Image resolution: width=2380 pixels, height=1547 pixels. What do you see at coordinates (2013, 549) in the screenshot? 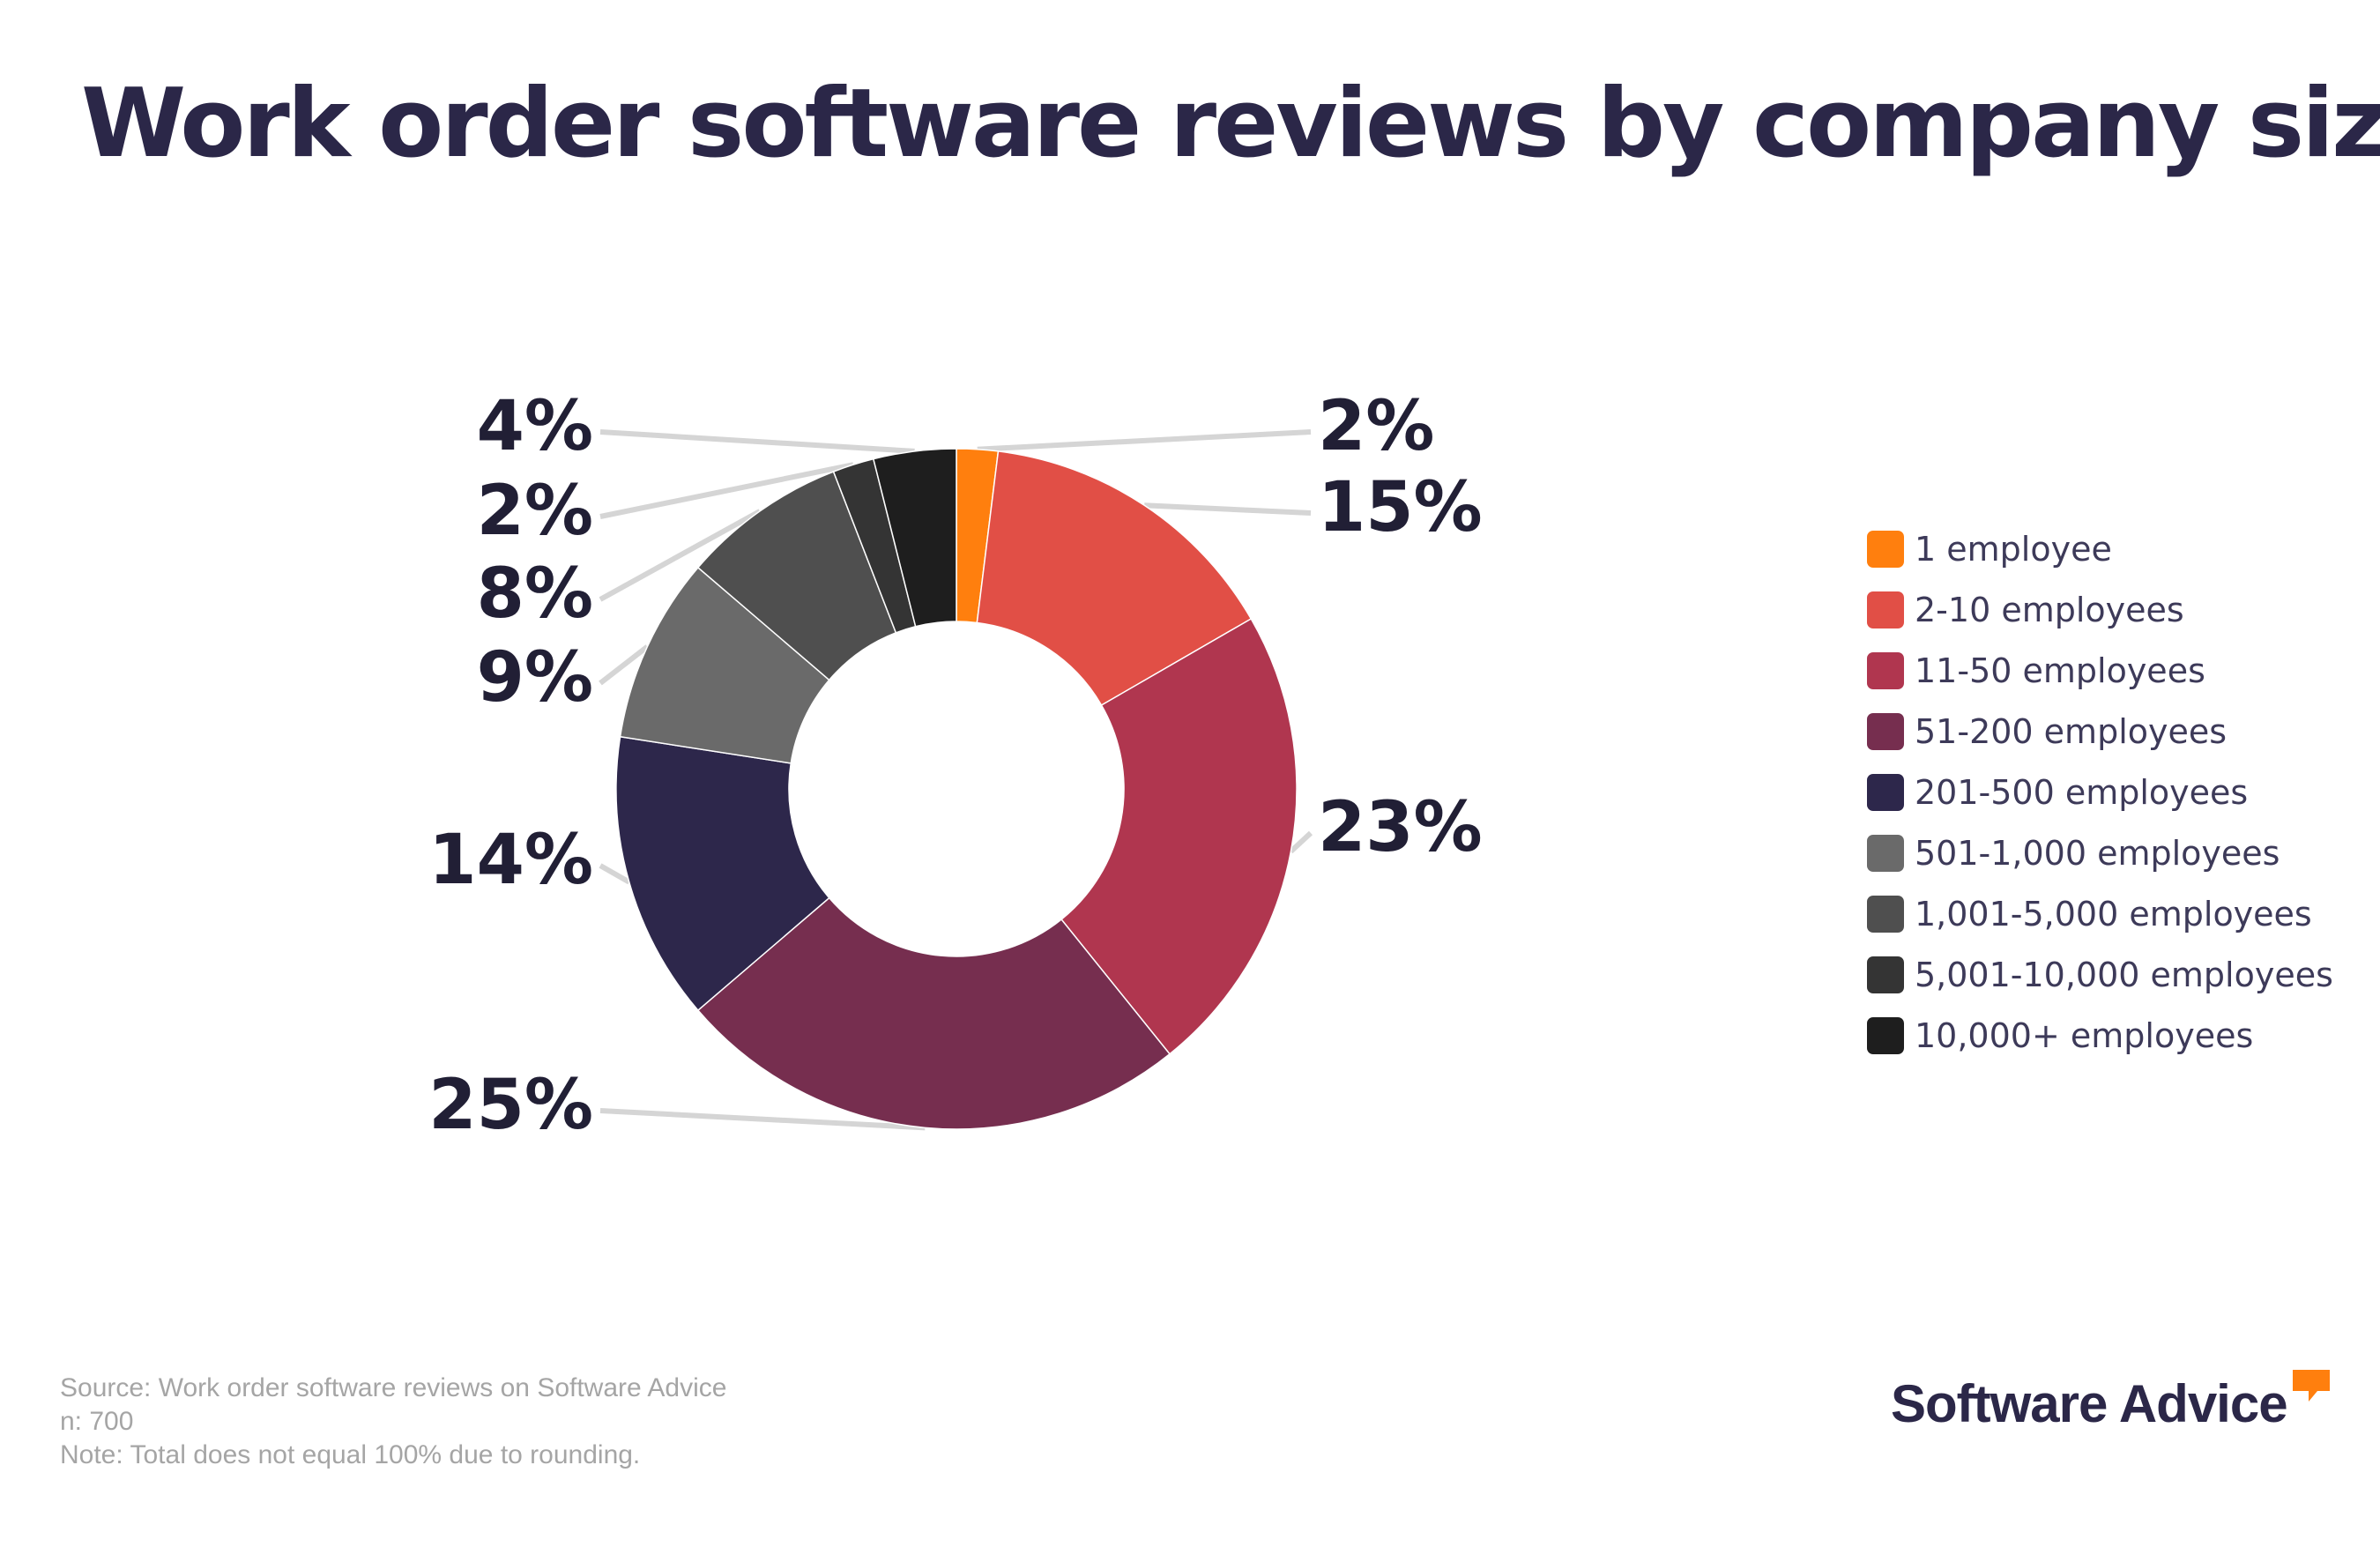
I see `legend-label: 1 employee` at bounding box center [2013, 549].